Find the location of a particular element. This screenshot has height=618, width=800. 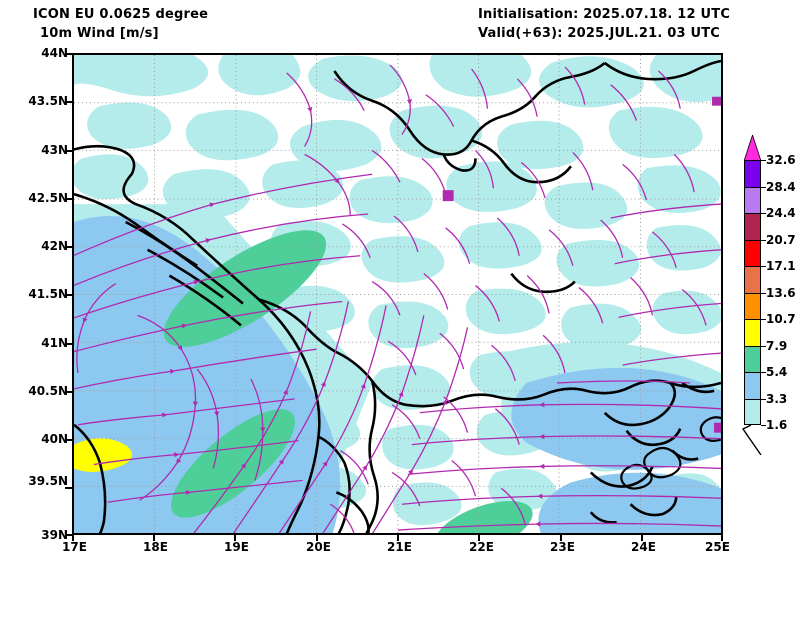

colorbar-tick-label: 24.4 is located at coordinates (781, 213).